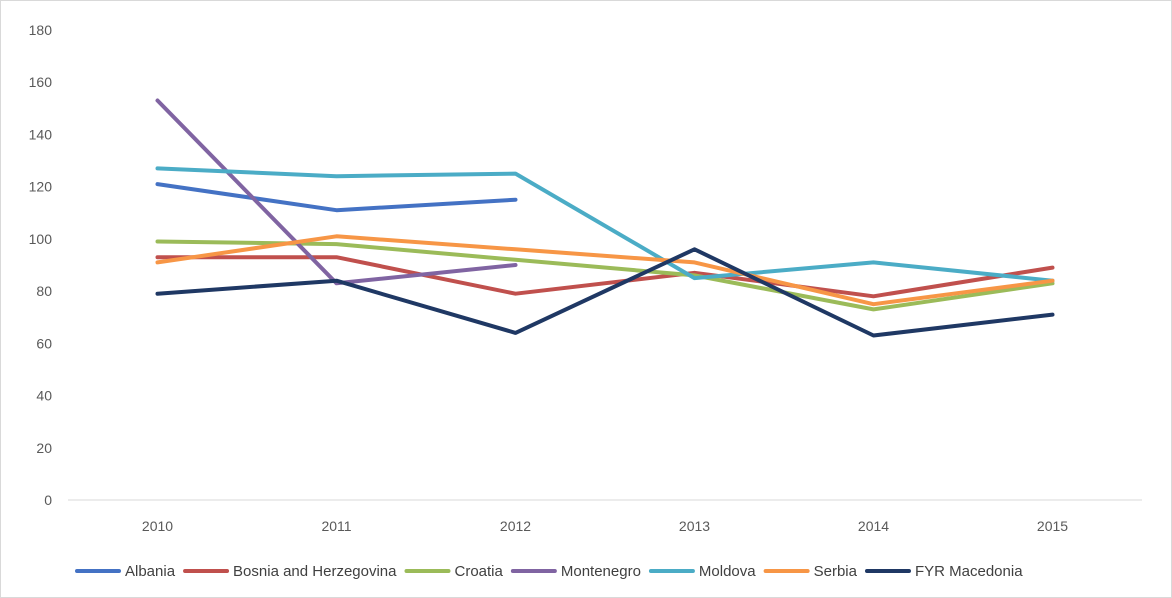 The width and height of the screenshot is (1172, 598). Describe the element at coordinates (48, 500) in the screenshot. I see `y-tick-label: 0` at that location.